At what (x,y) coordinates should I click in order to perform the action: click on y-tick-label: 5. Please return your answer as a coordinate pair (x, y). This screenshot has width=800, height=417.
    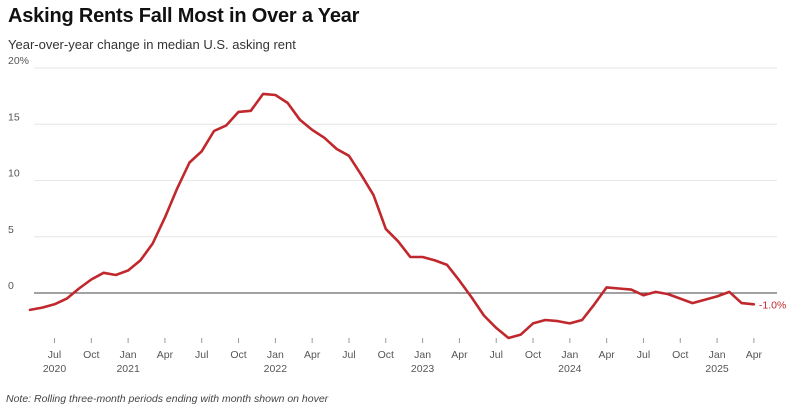
    Looking at the image, I should click on (11, 230).